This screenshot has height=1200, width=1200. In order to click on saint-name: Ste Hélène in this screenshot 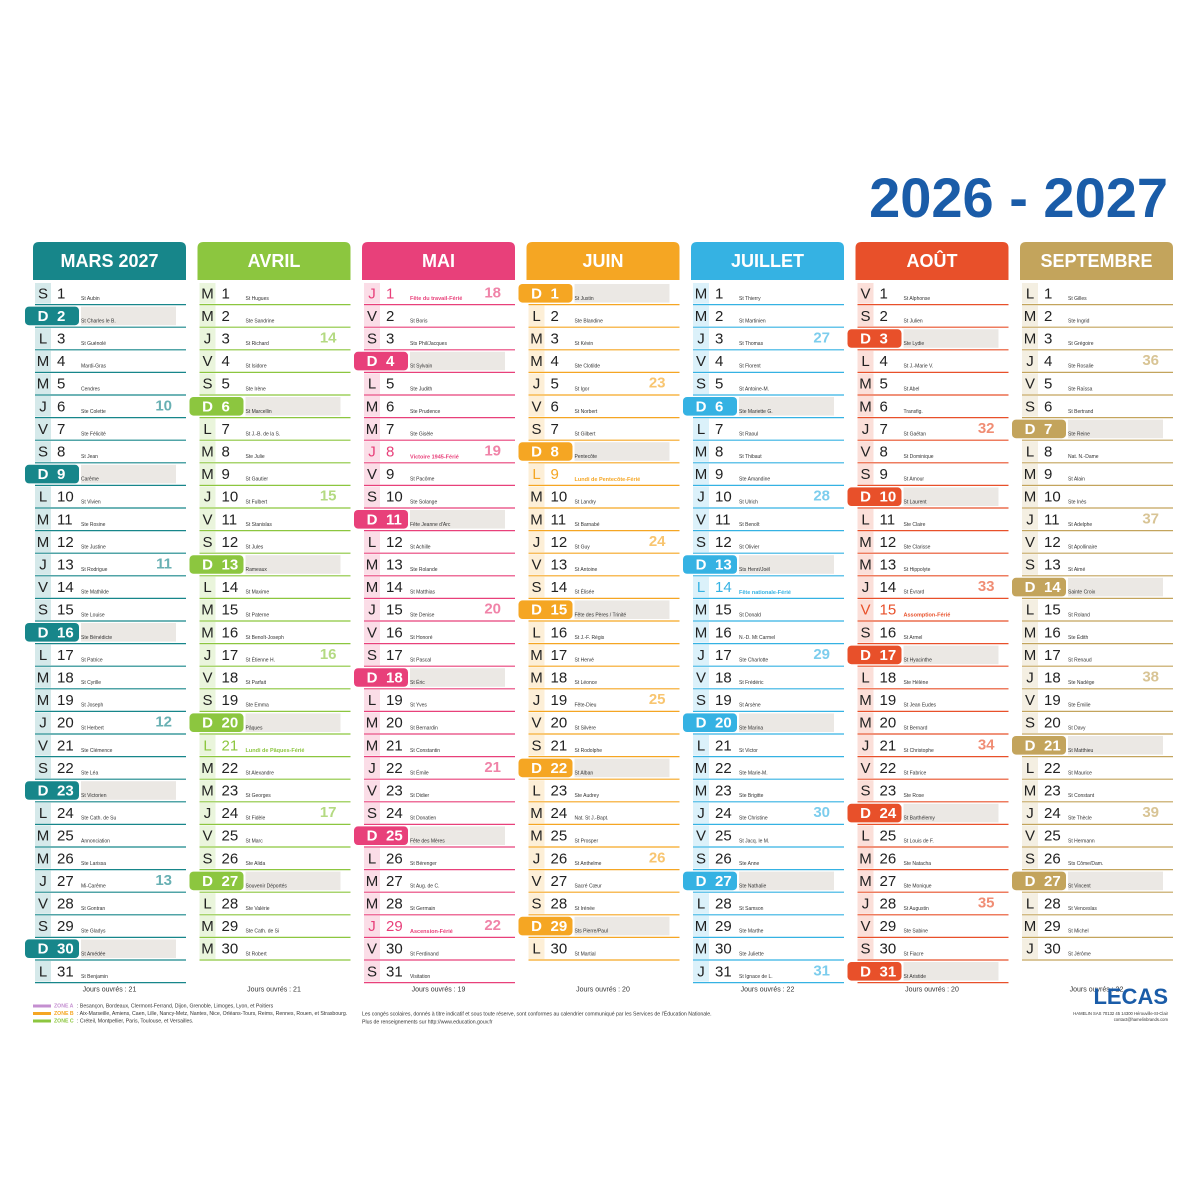, I will do `click(916, 683)`.